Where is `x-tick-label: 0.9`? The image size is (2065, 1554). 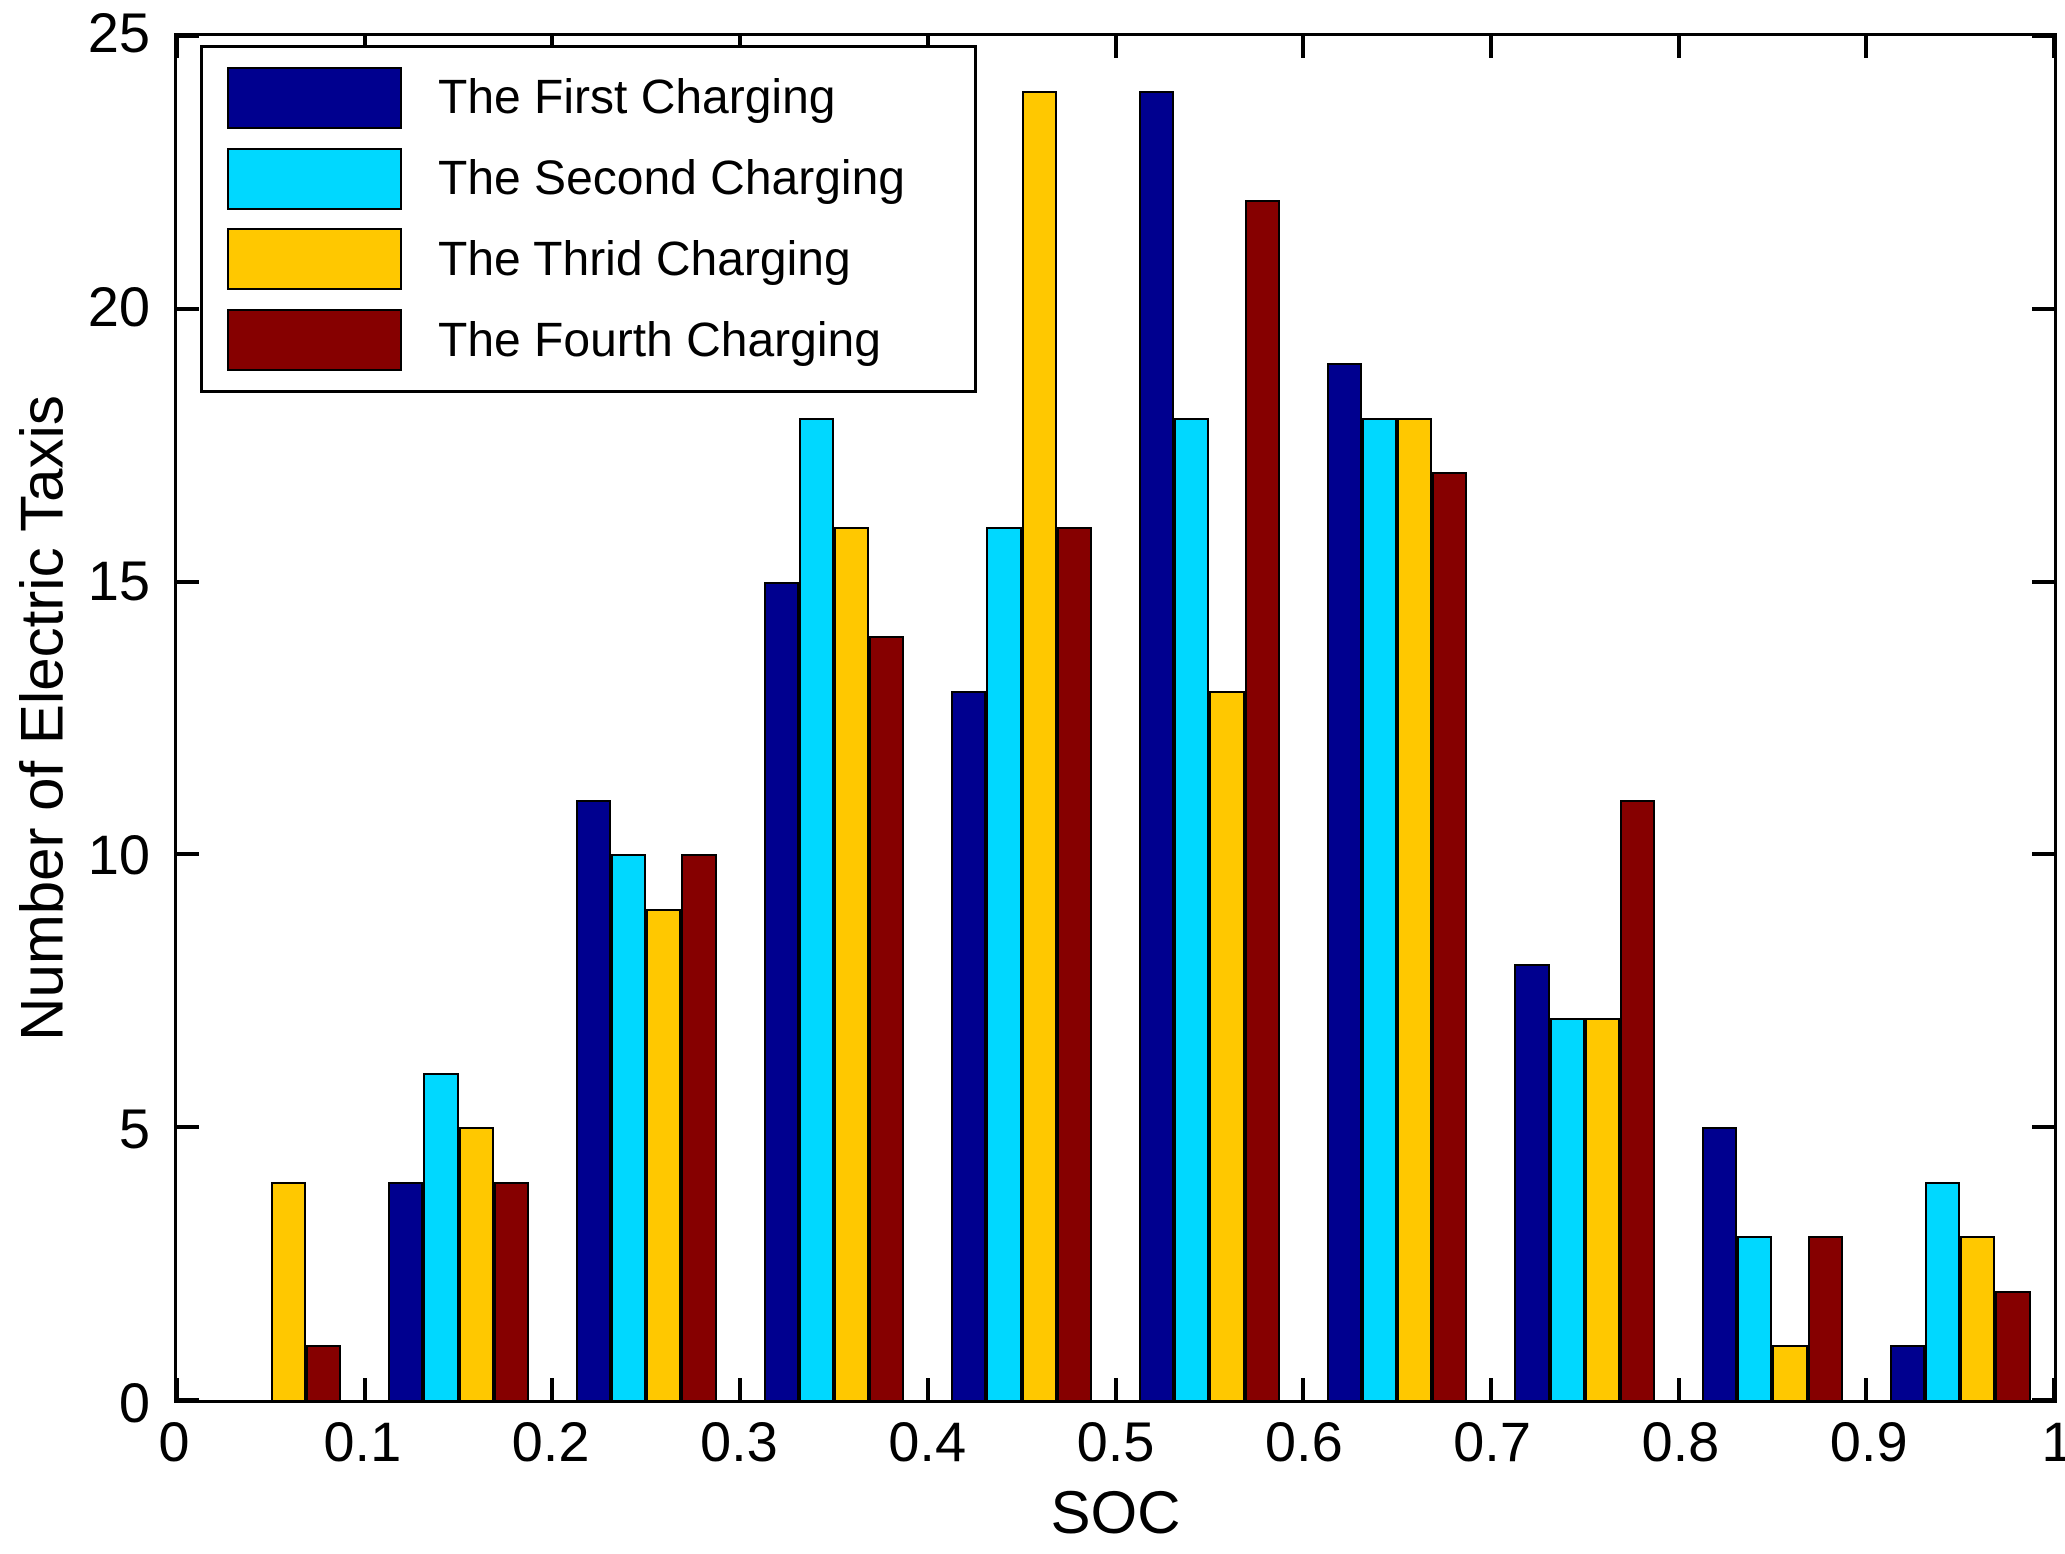
x-tick-label: 0.9 is located at coordinates (1868, 1441).